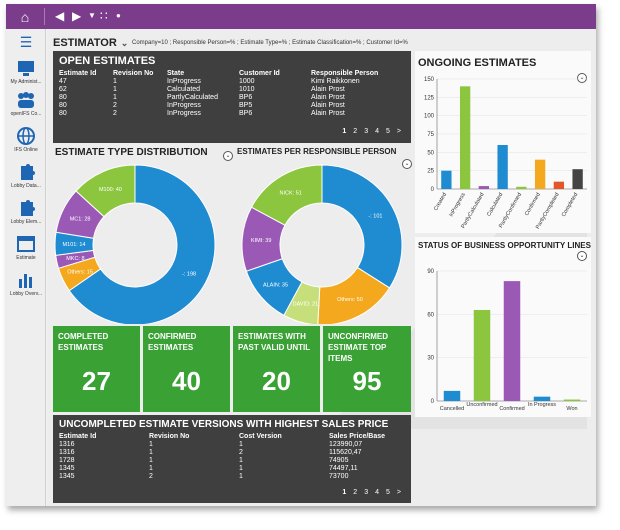 This screenshot has width=620, height=530. What do you see at coordinates (276, 369) in the screenshot?
I see `kpi-past-valid-until: ESTIMATES WITH PAST VALID UNTIL 20` at bounding box center [276, 369].